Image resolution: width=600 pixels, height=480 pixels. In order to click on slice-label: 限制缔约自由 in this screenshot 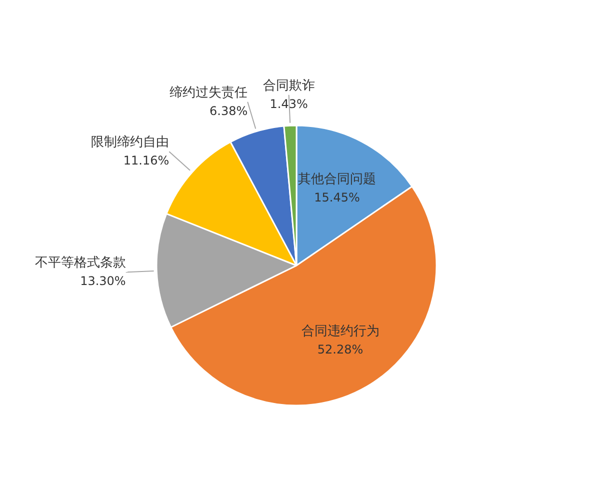, I will do `click(130, 142)`.